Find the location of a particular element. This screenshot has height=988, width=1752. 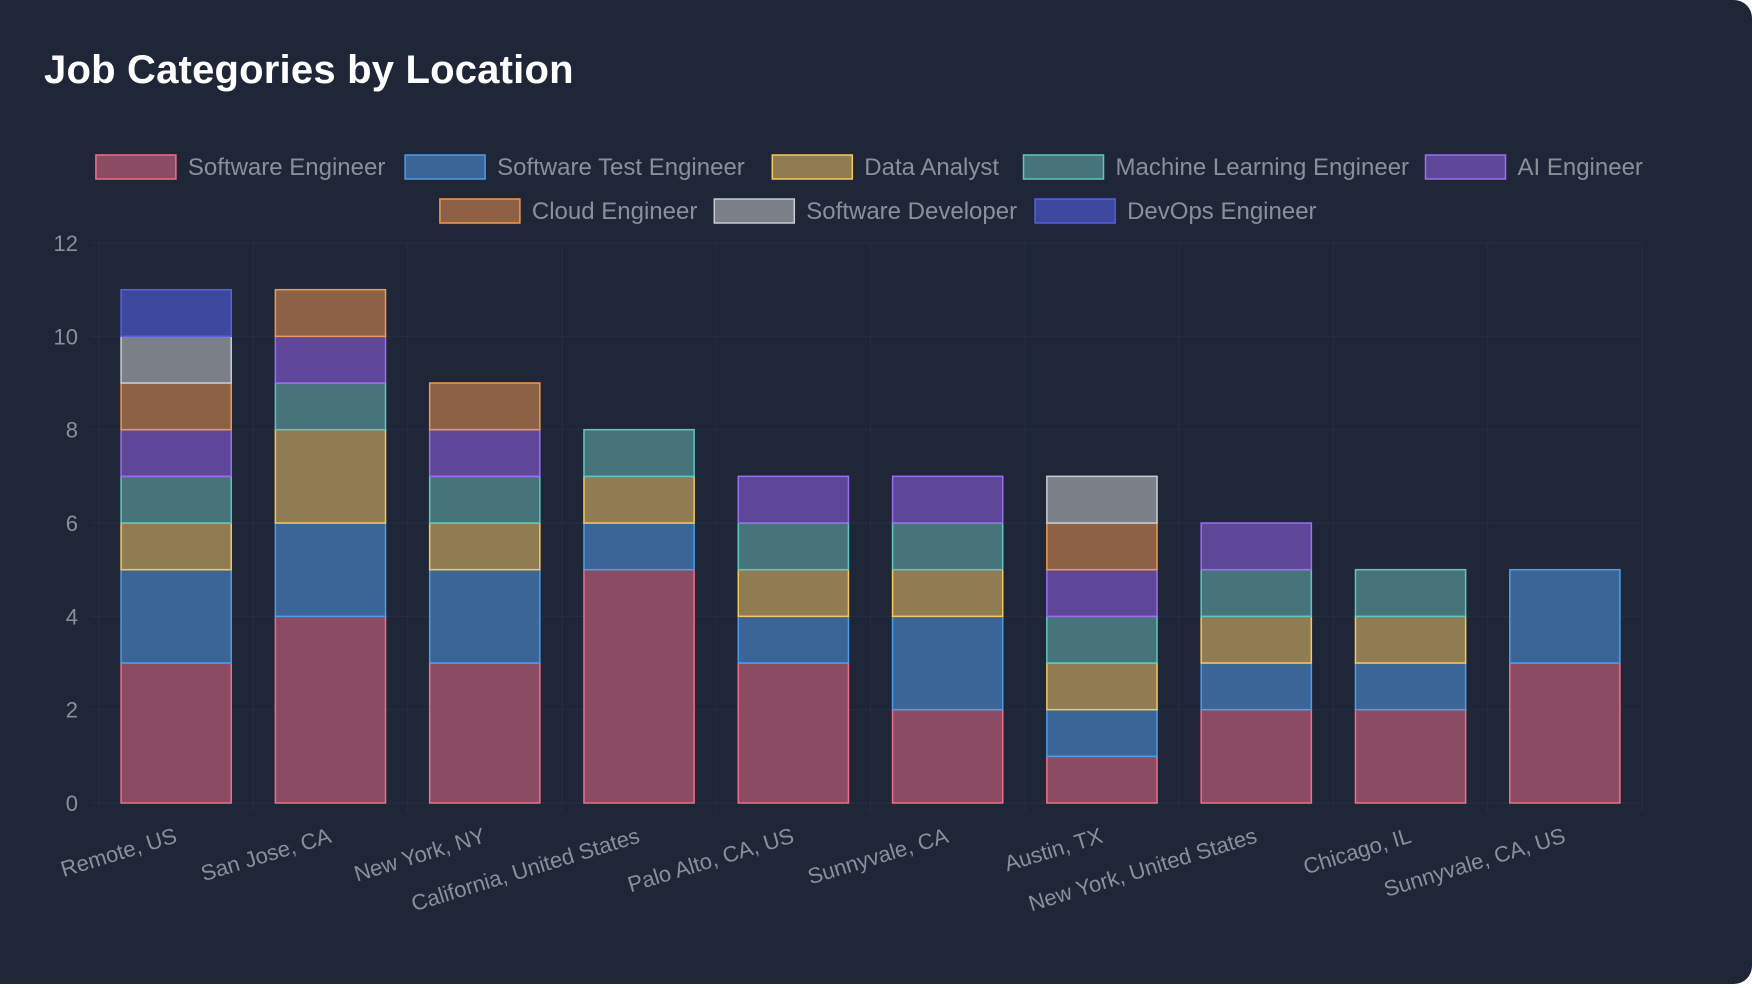

legend-label: Cloud Engineer is located at coordinates (614, 211).